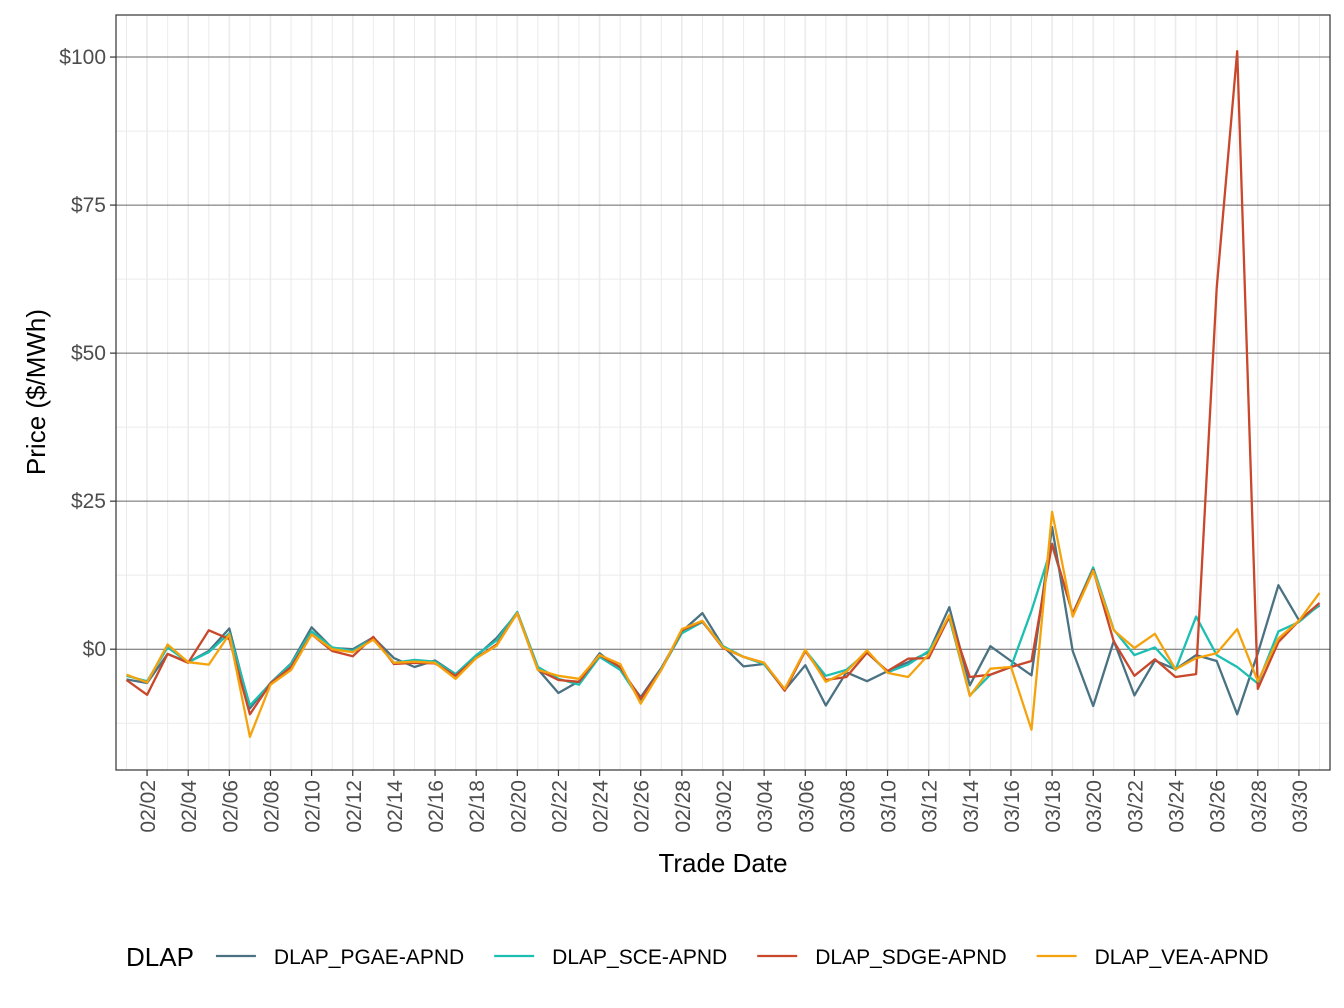 This screenshot has height=1008, width=1344. Describe the element at coordinates (683, 806) in the screenshot. I see `x-tick-label: 02/28` at that location.